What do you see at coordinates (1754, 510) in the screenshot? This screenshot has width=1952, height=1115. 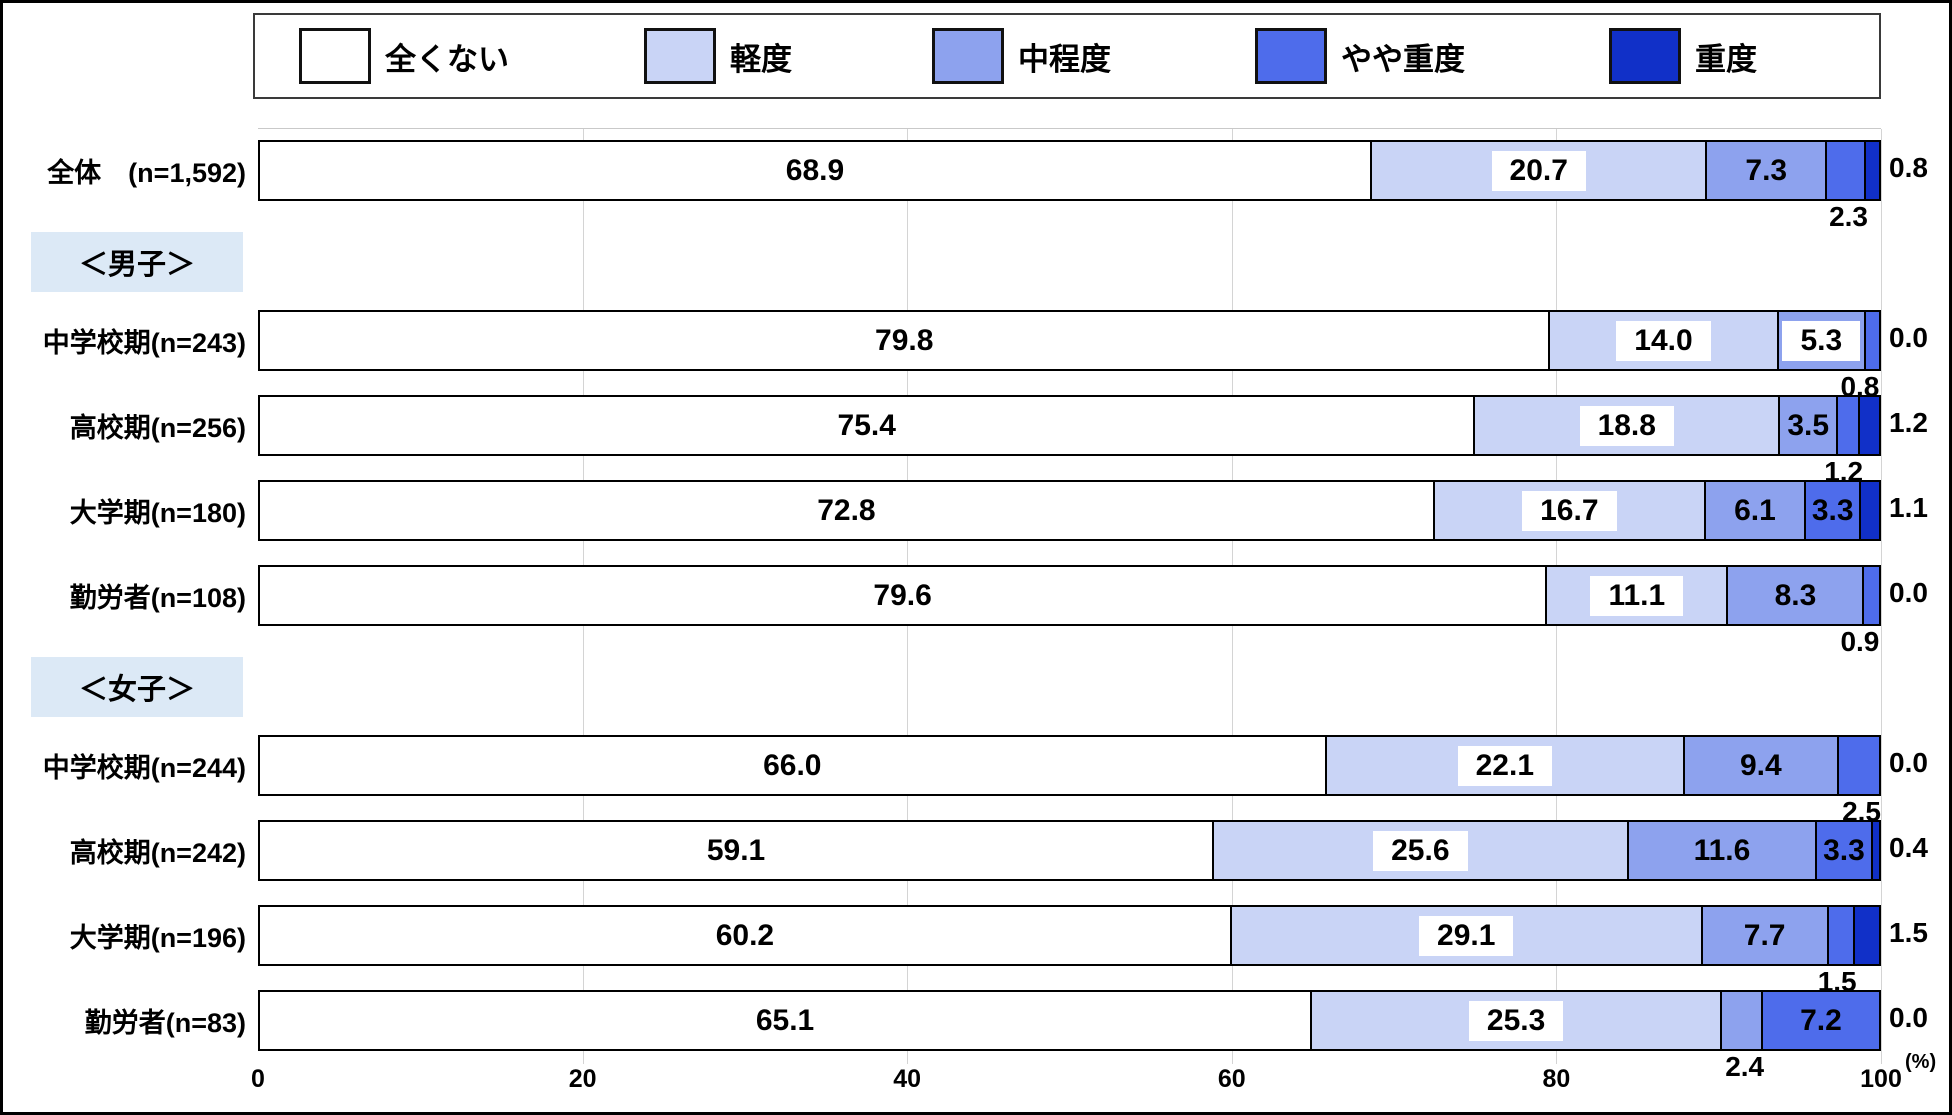 I see `bar-segment-中程度: 6.1` at bounding box center [1754, 510].